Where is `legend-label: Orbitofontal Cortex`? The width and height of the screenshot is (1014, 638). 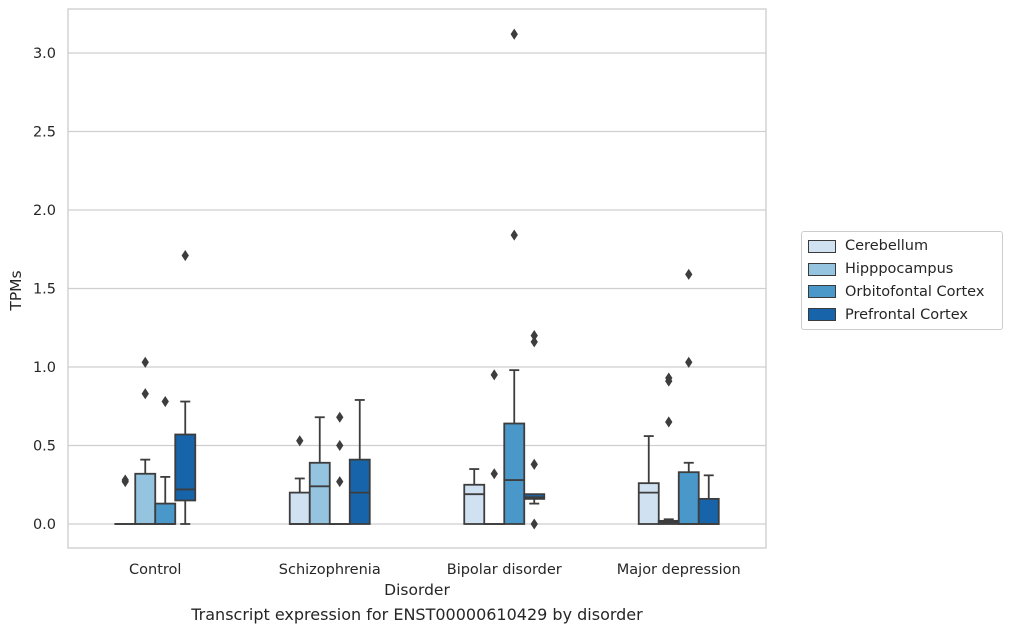 legend-label: Orbitofontal Cortex is located at coordinates (914, 292).